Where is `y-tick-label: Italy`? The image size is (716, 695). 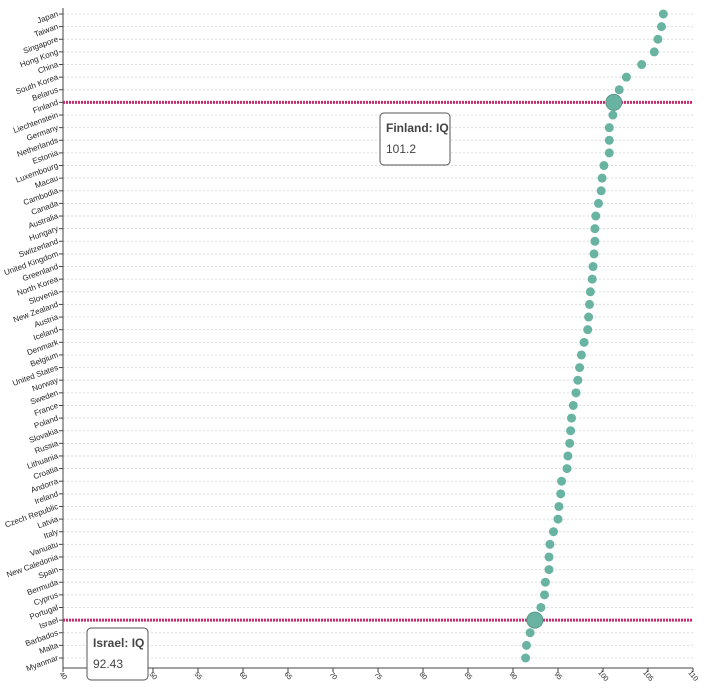 y-tick-label: Italy is located at coordinates (51, 533).